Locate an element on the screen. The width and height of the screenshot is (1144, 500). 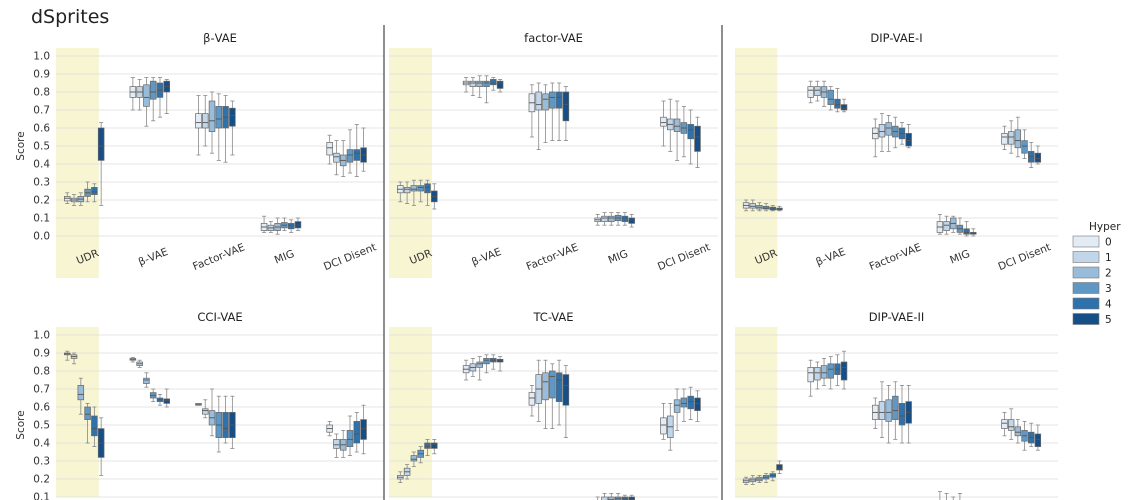
y-tick-label: 0.1 is located at coordinates (41, 496).